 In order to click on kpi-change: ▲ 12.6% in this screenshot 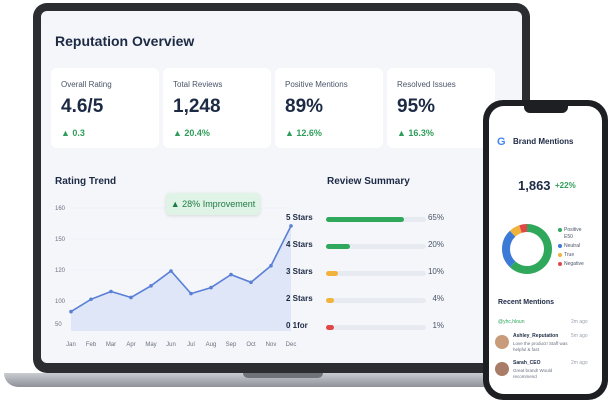, I will do `click(303, 133)`.